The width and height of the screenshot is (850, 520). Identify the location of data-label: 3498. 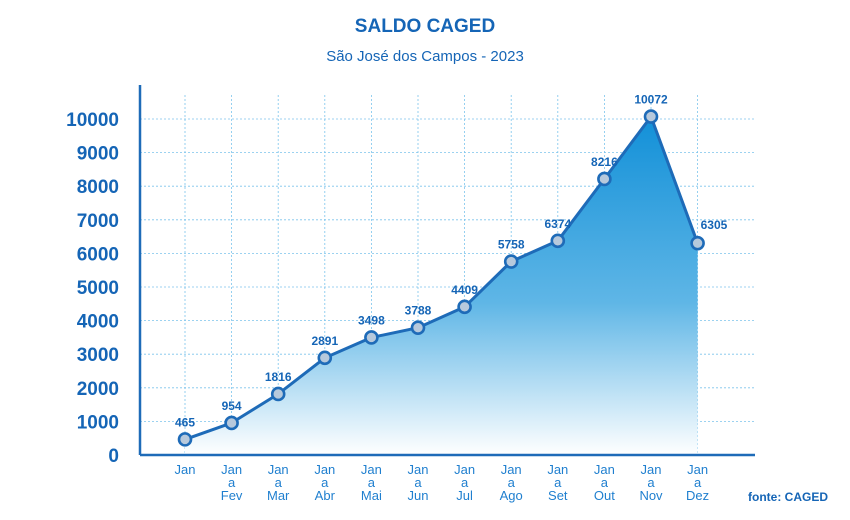
(371, 320).